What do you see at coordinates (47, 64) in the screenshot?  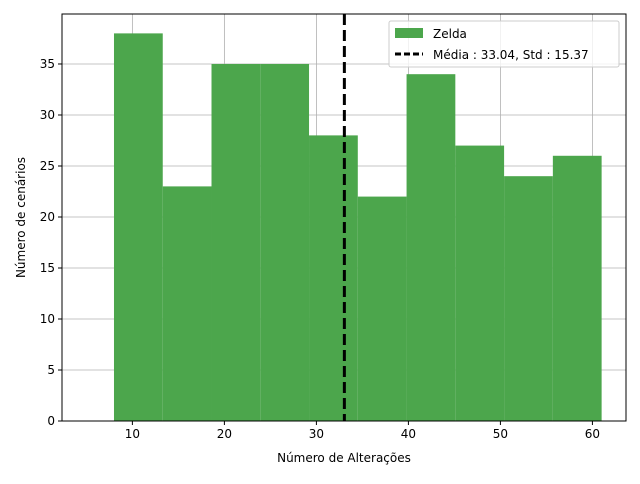 I see `y-tick-label: 35` at bounding box center [47, 64].